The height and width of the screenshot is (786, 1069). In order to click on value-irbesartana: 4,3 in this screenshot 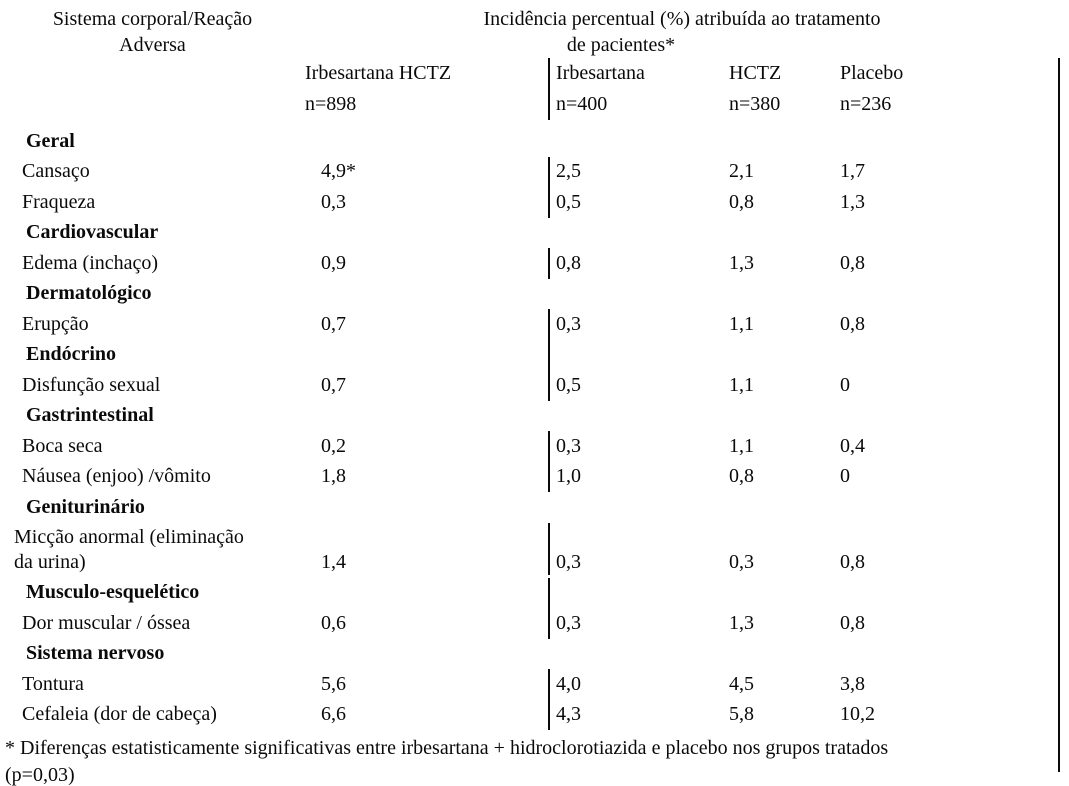, I will do `click(637, 714)`.